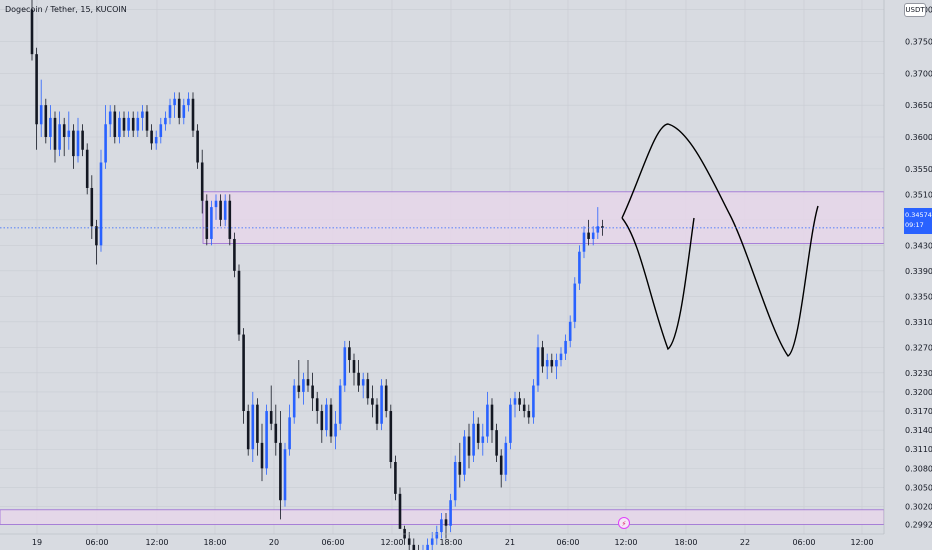 This screenshot has width=932, height=550. What do you see at coordinates (918, 524) in the screenshot?
I see `price-tick-label: 0.29920` at bounding box center [918, 524].